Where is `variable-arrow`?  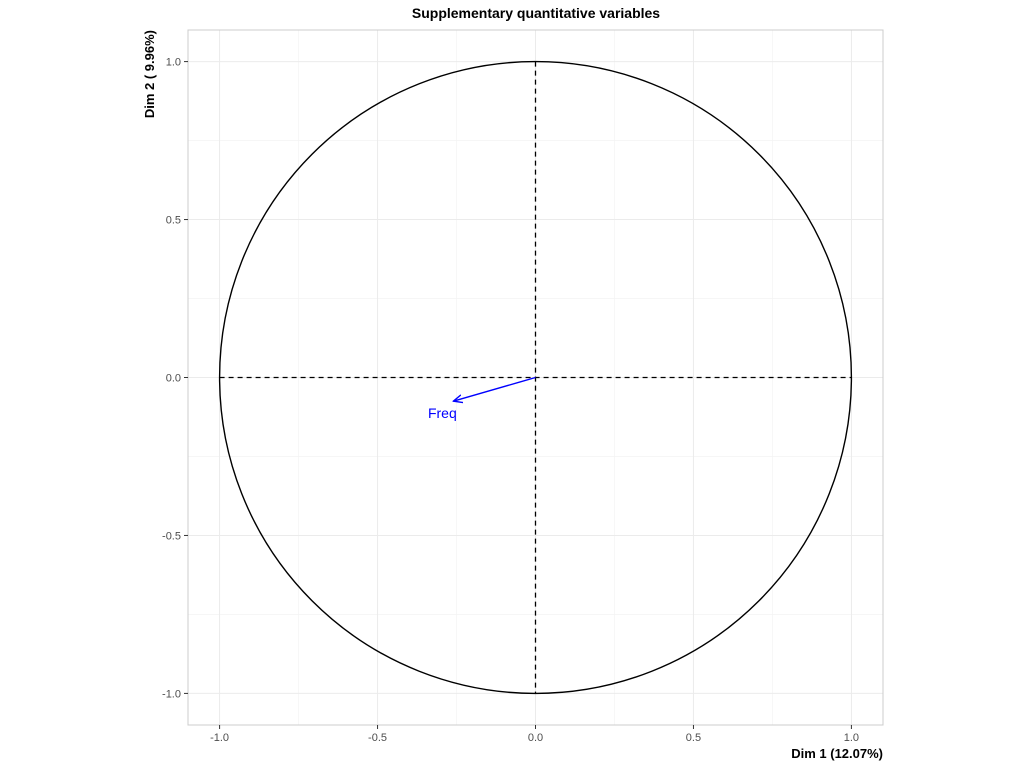 variable-arrow is located at coordinates (494, 389).